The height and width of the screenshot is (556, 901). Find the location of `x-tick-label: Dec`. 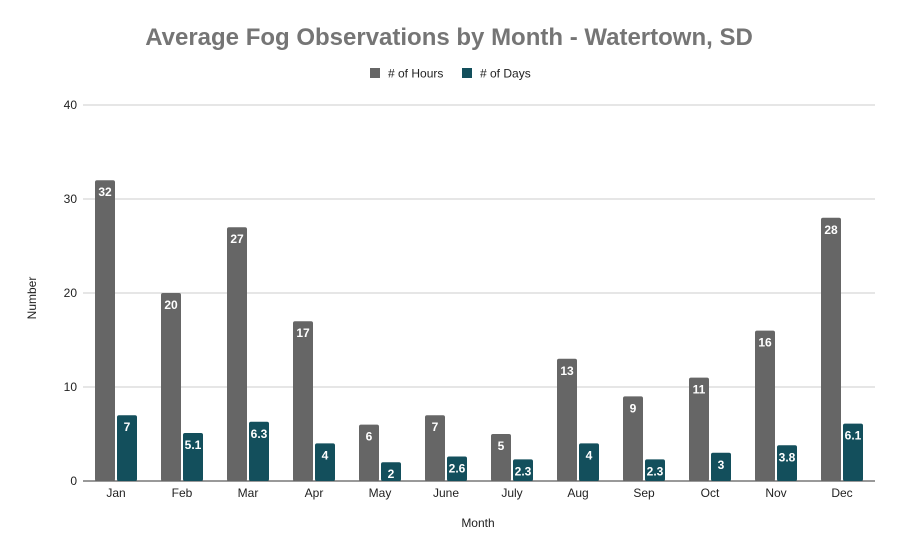

x-tick-label: Dec is located at coordinates (841, 493).